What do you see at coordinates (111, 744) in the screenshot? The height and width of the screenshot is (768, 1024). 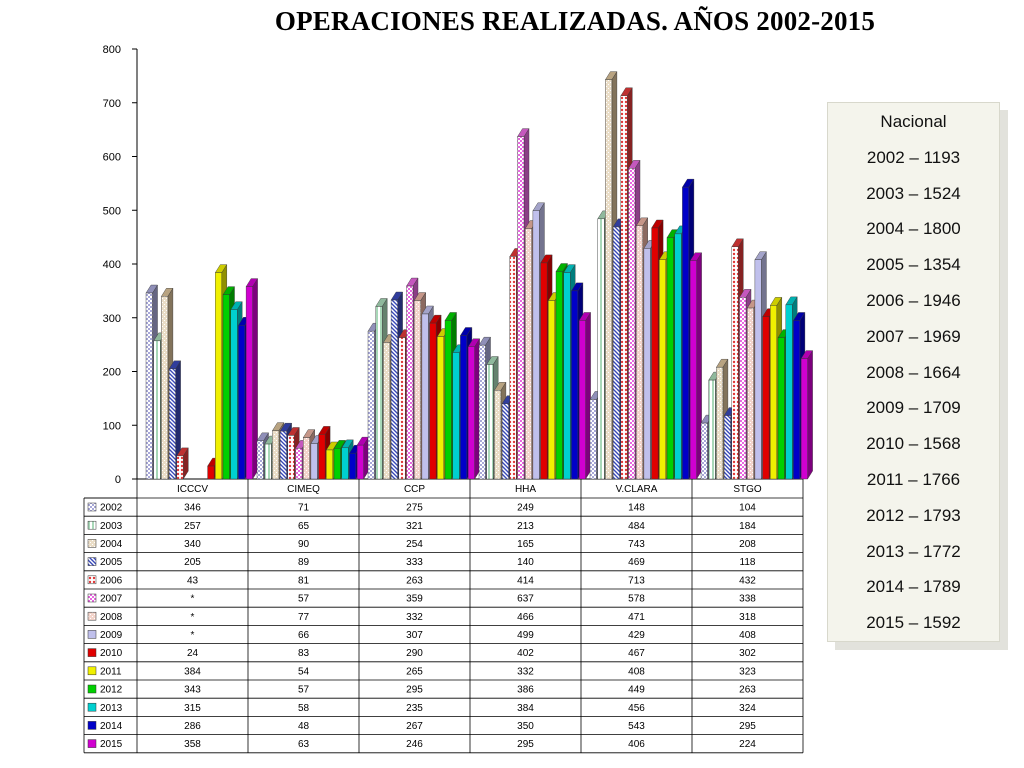 I see `series-name: 2015` at bounding box center [111, 744].